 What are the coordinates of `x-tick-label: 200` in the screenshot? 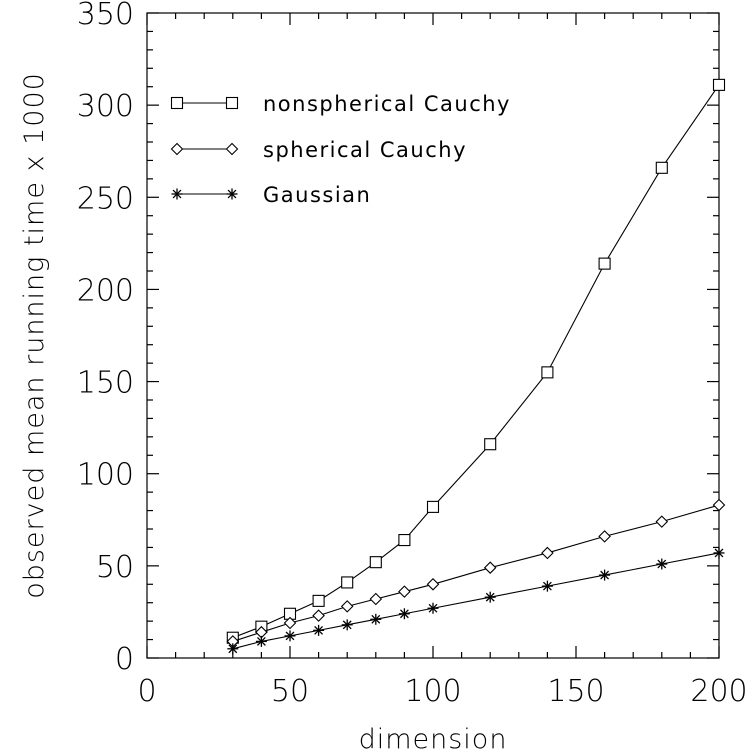 It's located at (718, 691).